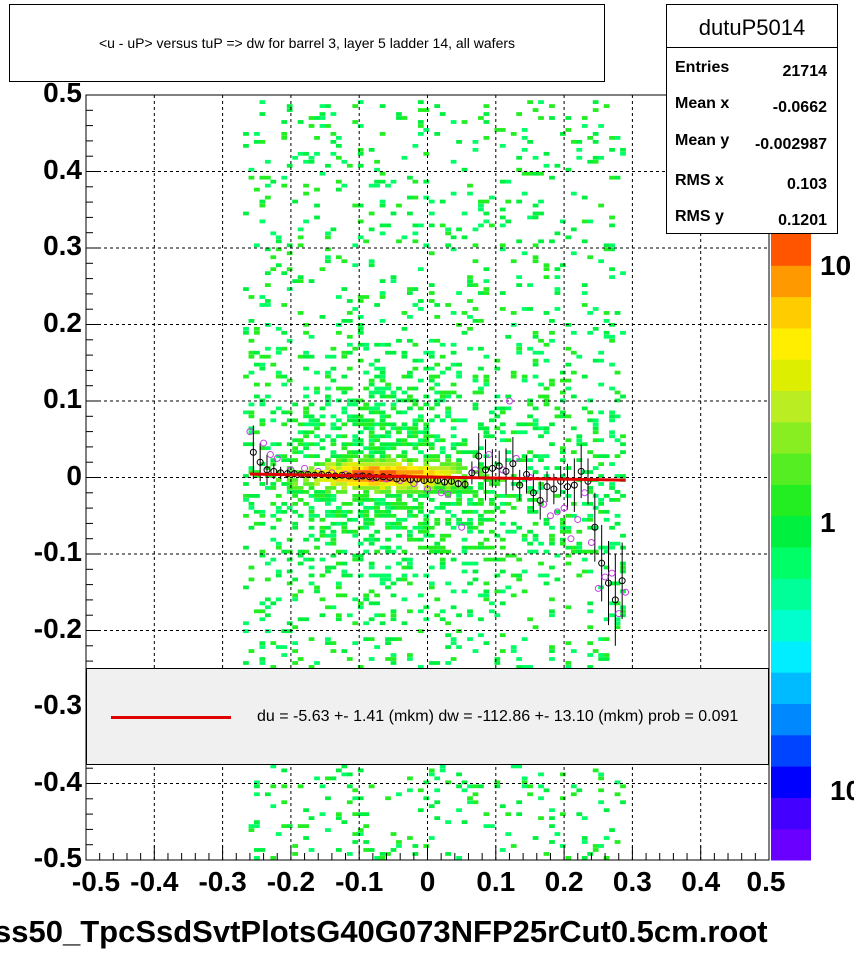 The image size is (854, 957). Describe the element at coordinates (568, 487) in the screenshot. I see `black-point` at that location.